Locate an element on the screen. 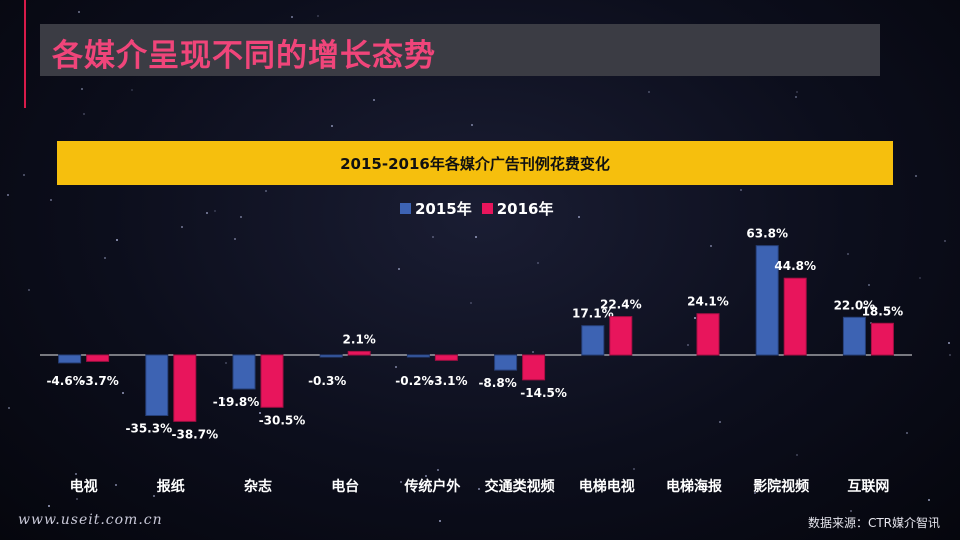 The width and height of the screenshot is (960, 540). chart-title-banner: 2015-2016年各媒介广告刊例花费变化 is located at coordinates (475, 163).